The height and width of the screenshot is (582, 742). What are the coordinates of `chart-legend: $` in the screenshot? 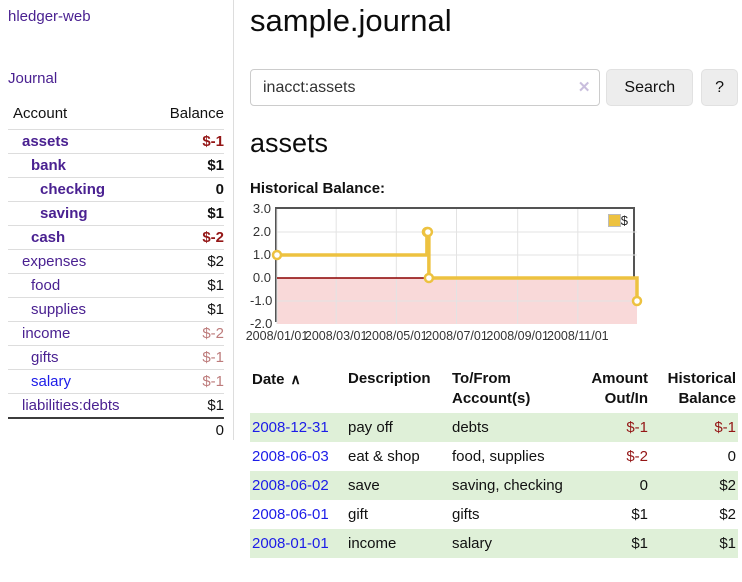 It's located at (617, 220).